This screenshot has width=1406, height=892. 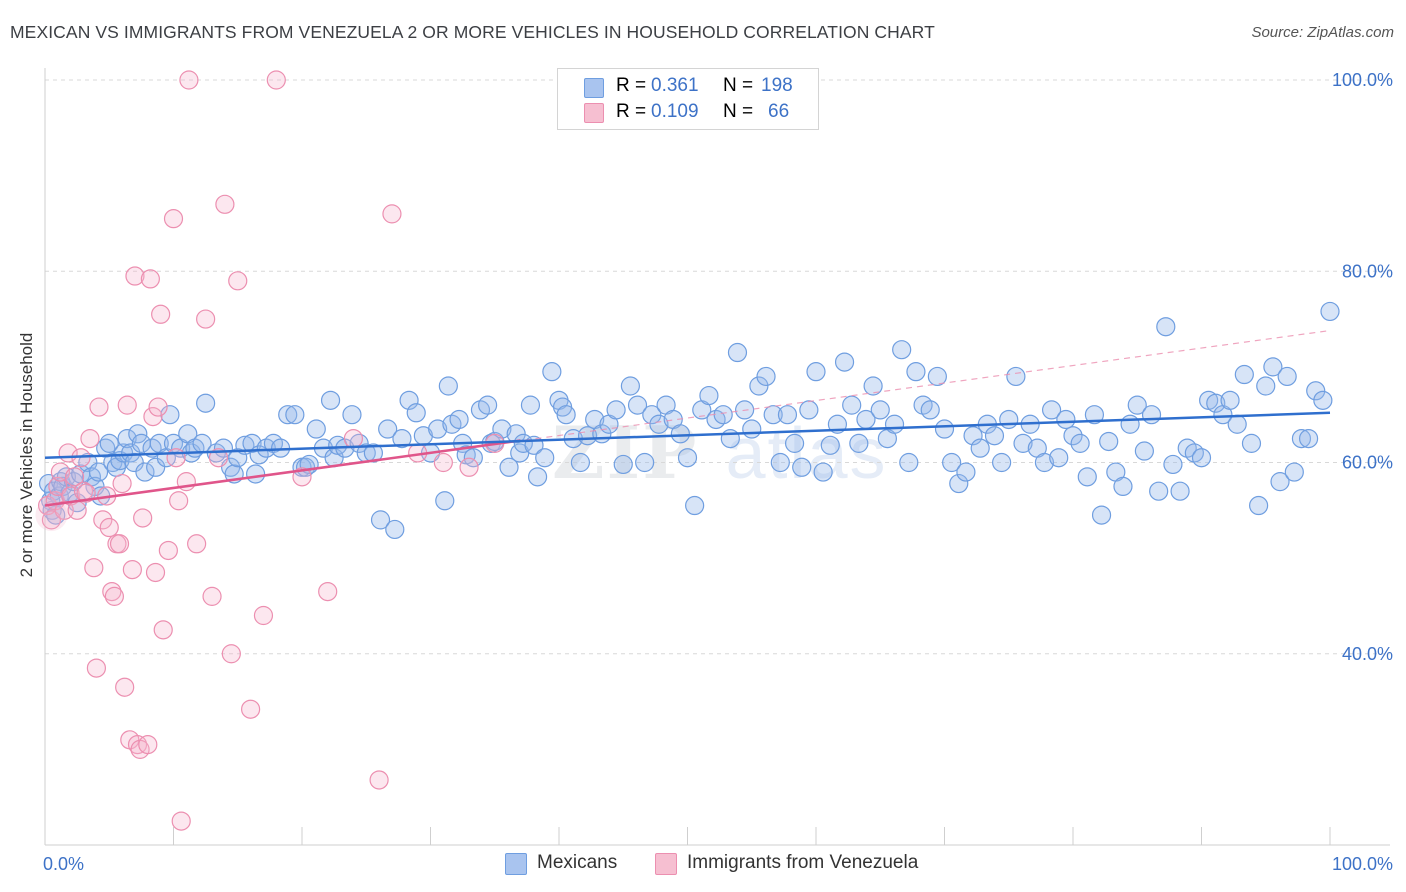 I want to click on mexicans-trend-line, so click(x=687, y=435).